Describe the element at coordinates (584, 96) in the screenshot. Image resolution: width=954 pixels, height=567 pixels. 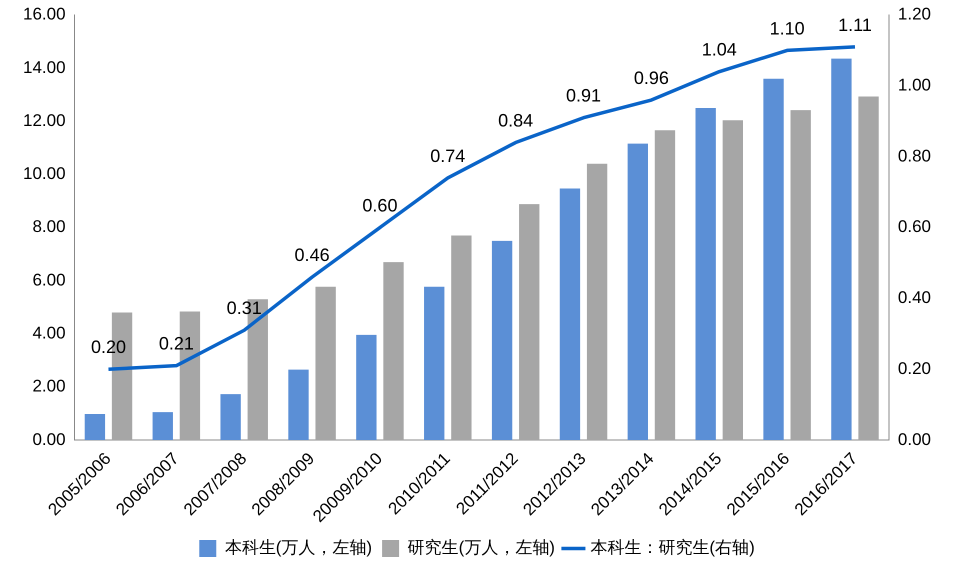
I see `data-label: 0.91` at that location.